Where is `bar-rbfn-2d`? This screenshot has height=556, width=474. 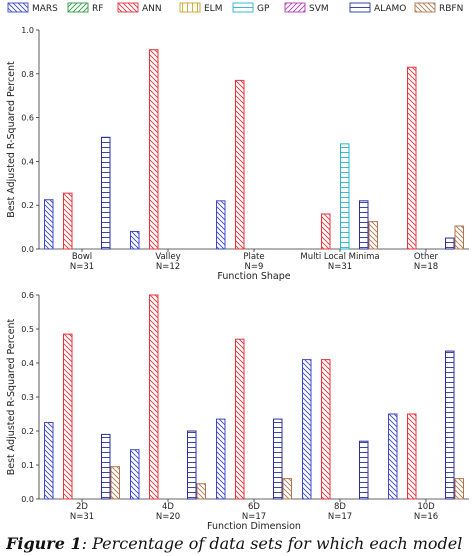
bar-rbfn-2d is located at coordinates (115, 483).